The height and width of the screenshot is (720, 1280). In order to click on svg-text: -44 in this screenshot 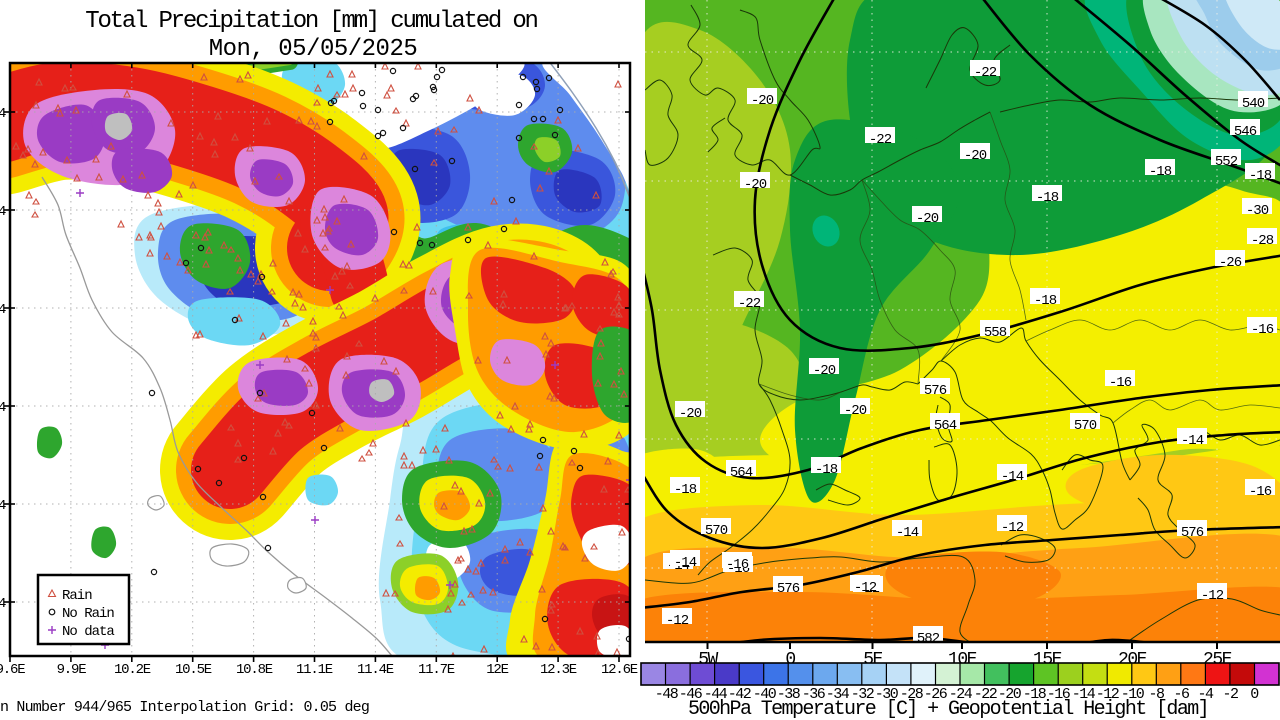, I will do `click(716, 694)`.